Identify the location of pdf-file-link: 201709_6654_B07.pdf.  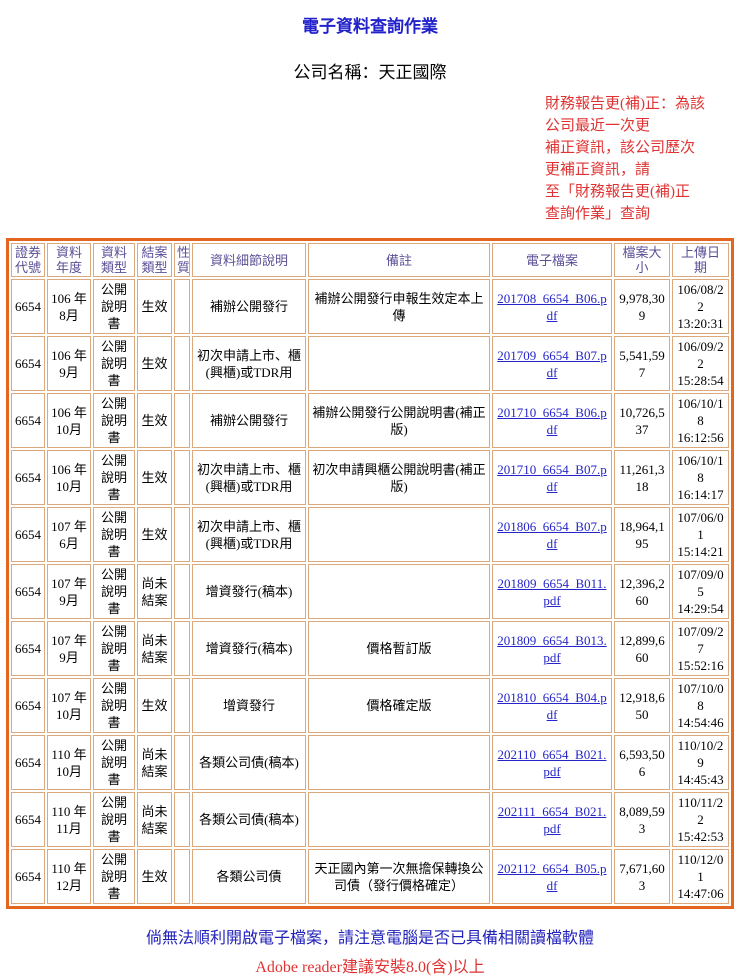
(552, 363).